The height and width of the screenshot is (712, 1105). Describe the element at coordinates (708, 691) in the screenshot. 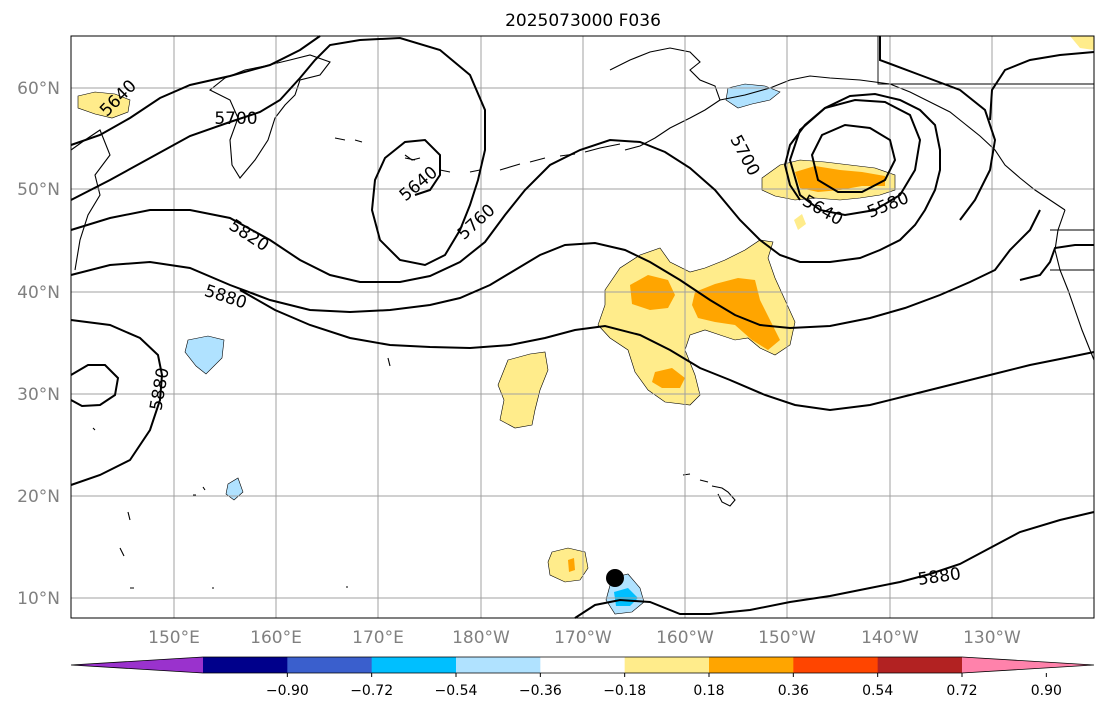

I see `colorbar-tick-label: 0.18` at that location.